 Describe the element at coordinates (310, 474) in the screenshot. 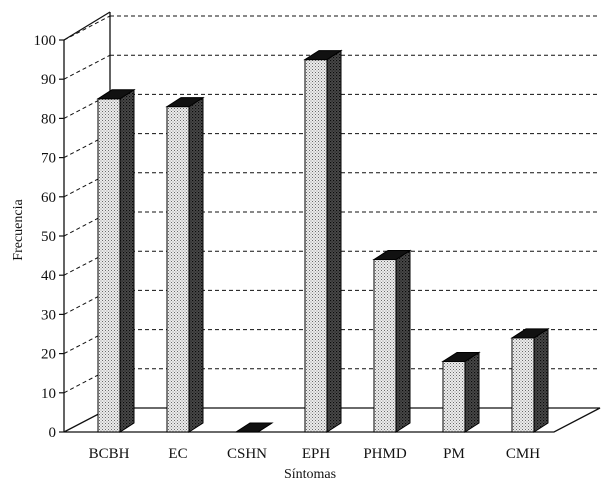

I see `x-axis-title: Síntomas` at that location.